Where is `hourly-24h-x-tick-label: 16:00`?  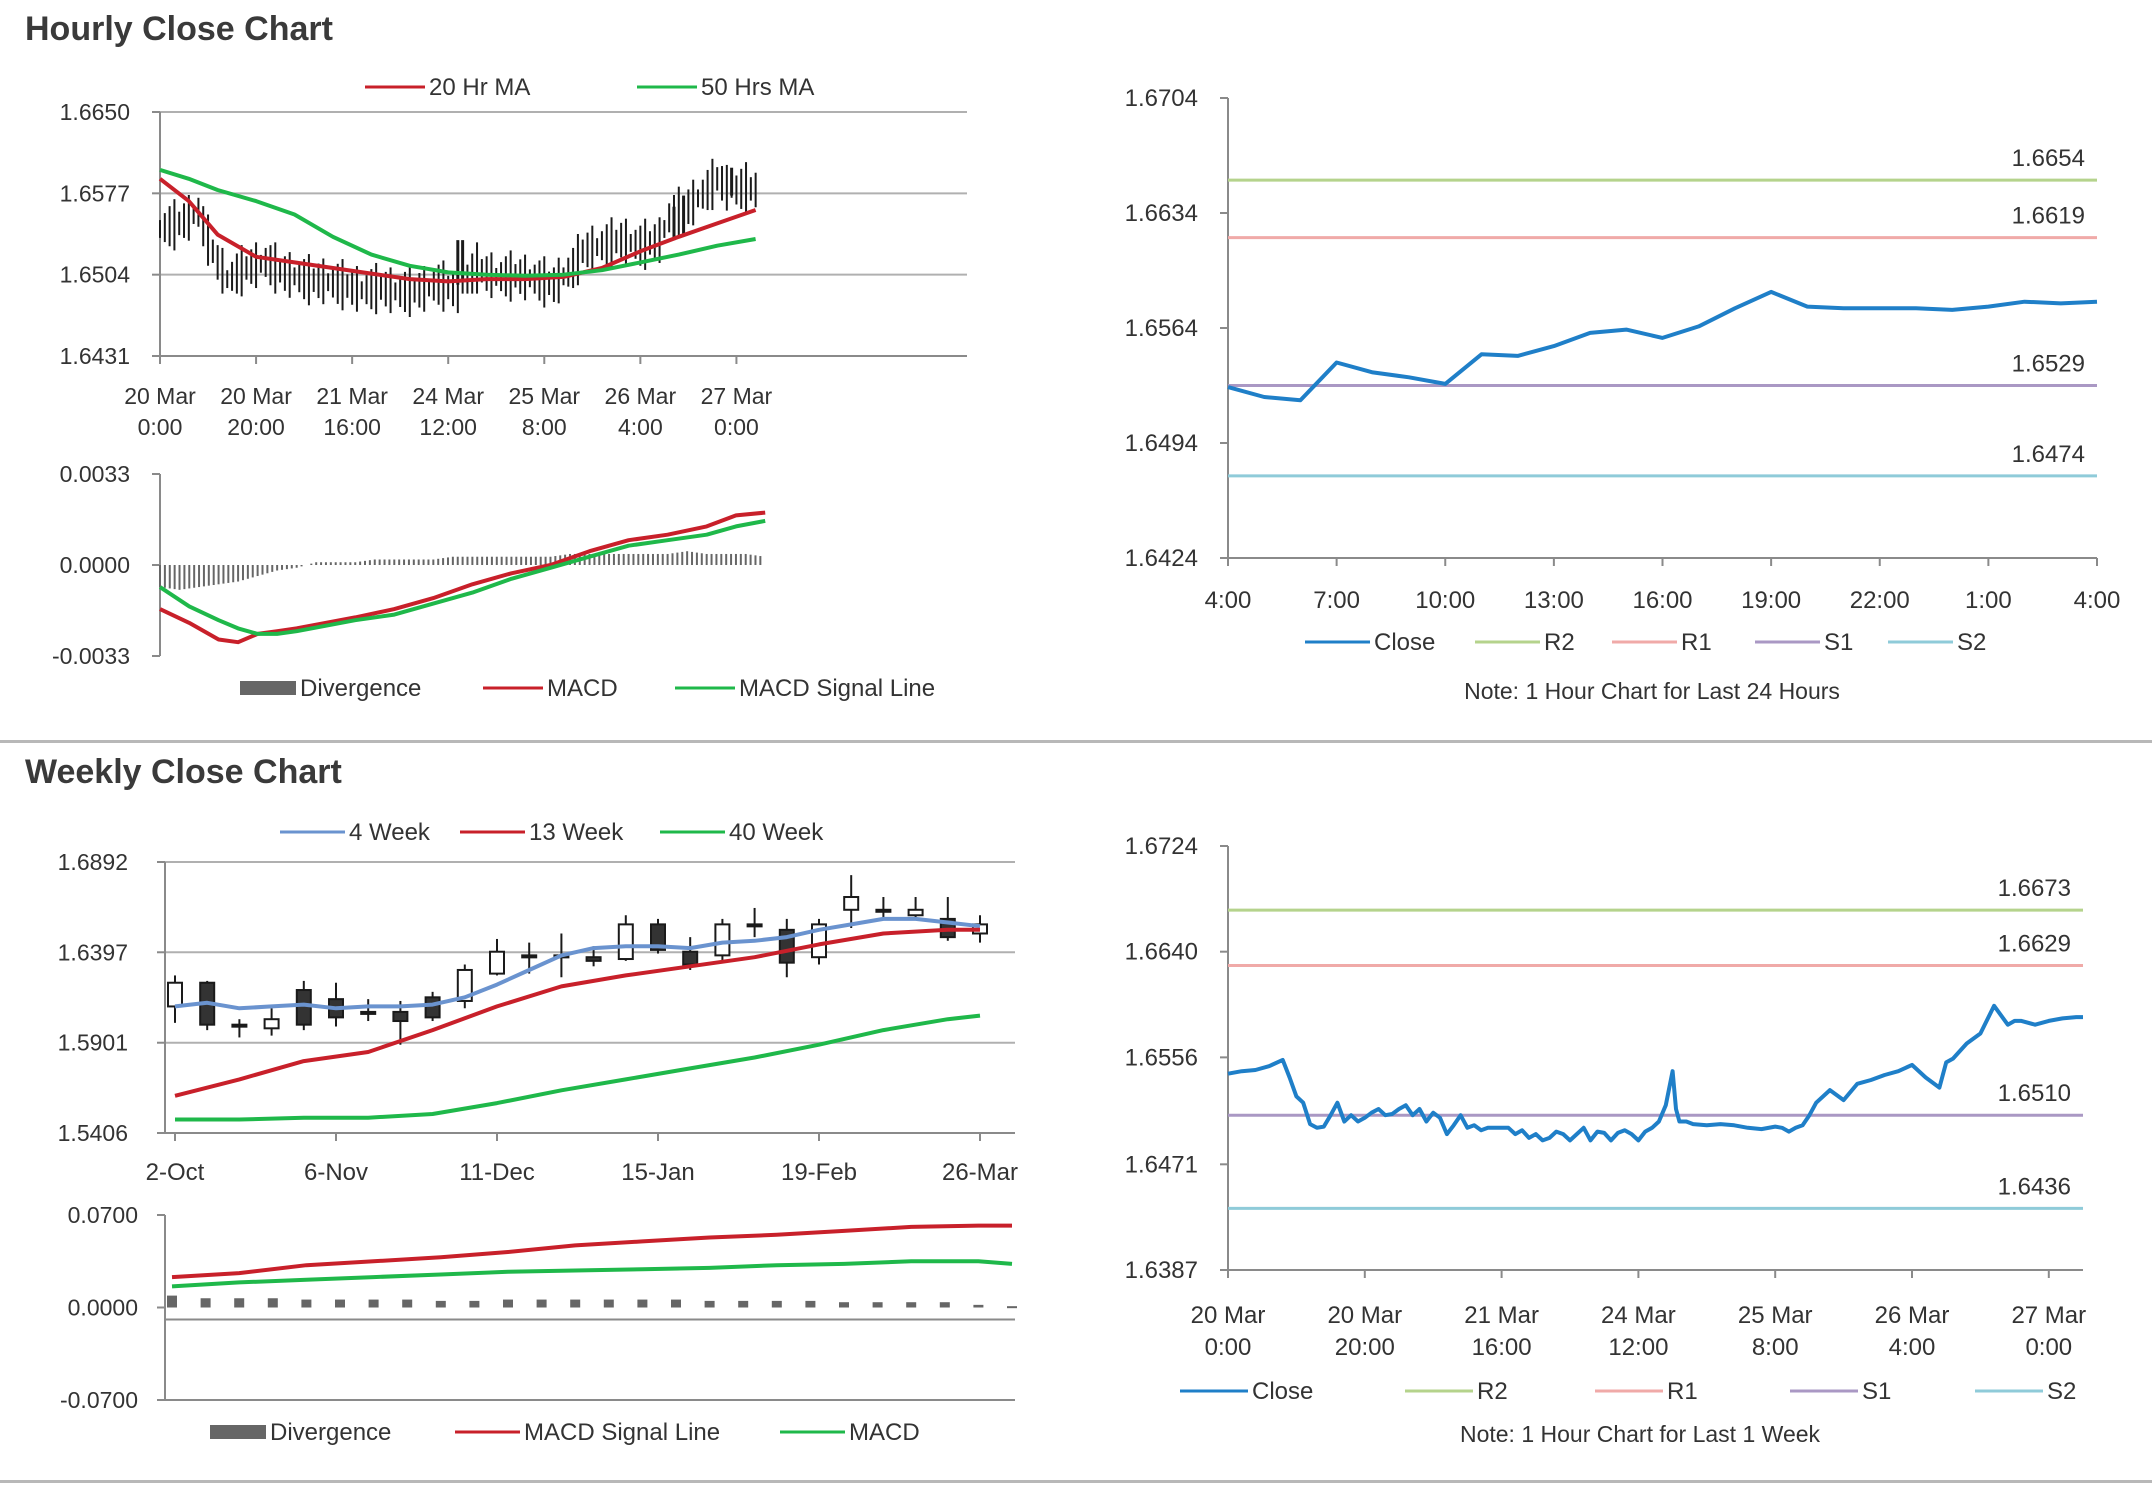
hourly-24h-x-tick-label: 16:00 is located at coordinates (1662, 600).